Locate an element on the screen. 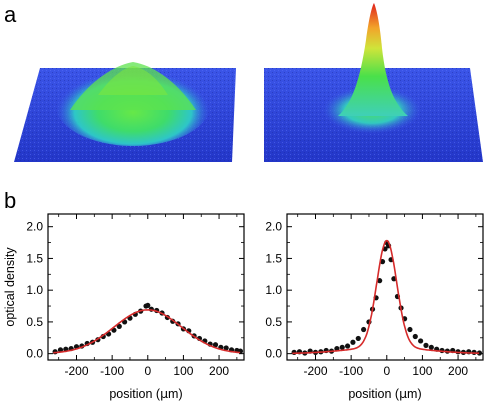 This screenshot has height=403, width=485. y-axis-title: optical density is located at coordinates (10, 287).